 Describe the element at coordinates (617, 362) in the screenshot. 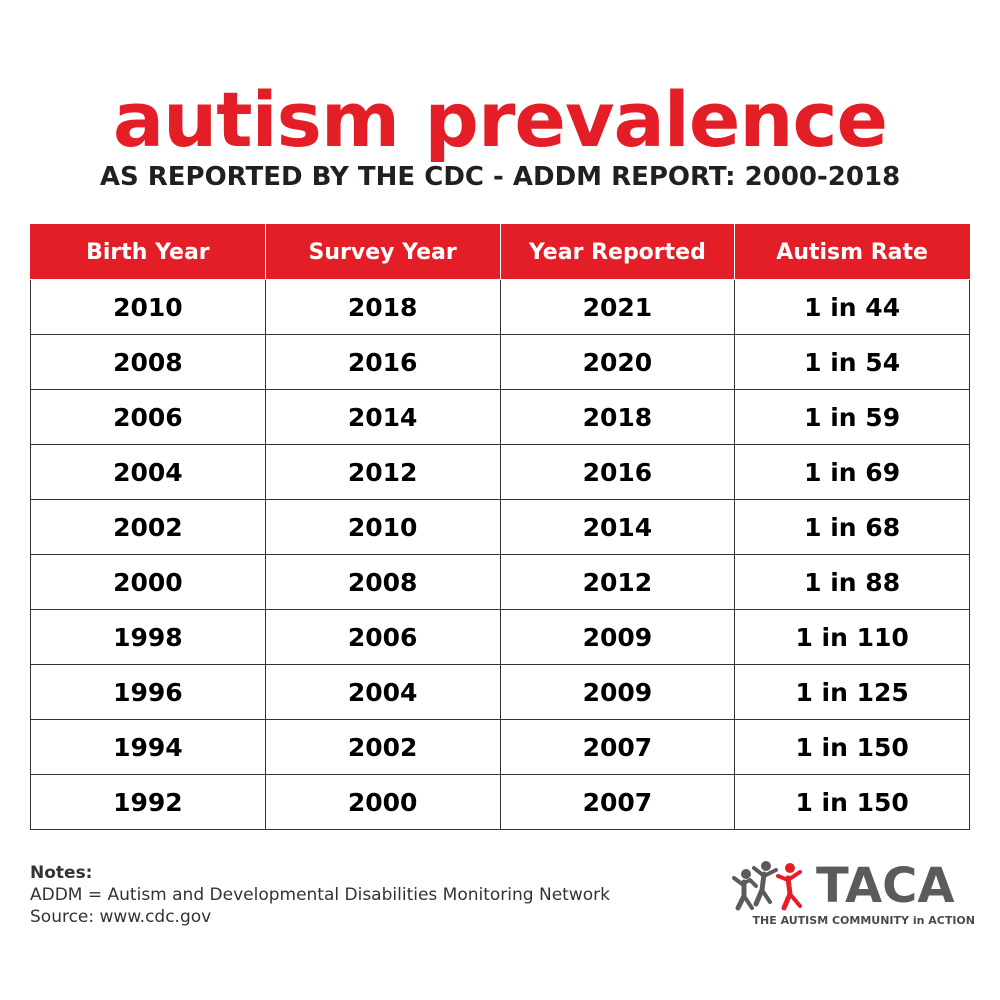

I see `year-reported-cell: 2020` at that location.